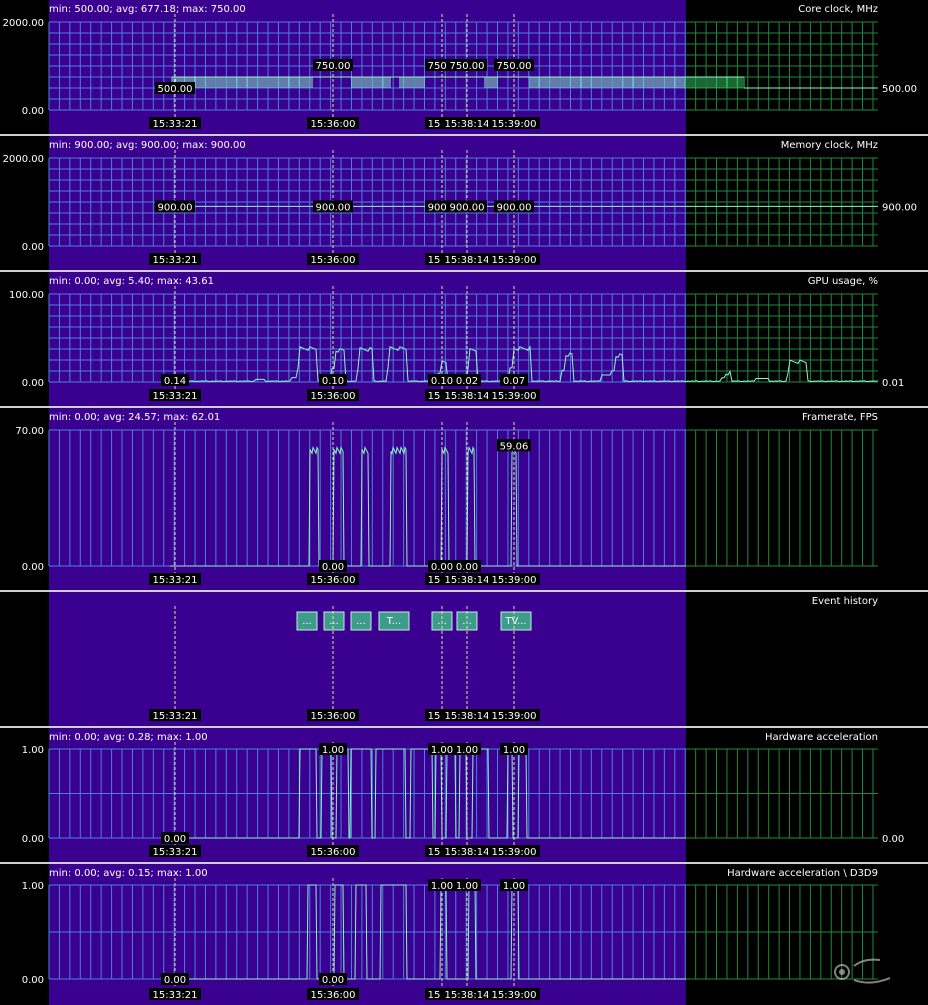 This screenshot has width=928, height=1005. Describe the element at coordinates (442, 66) in the screenshot. I see `svg-text: 750.0` at that location.